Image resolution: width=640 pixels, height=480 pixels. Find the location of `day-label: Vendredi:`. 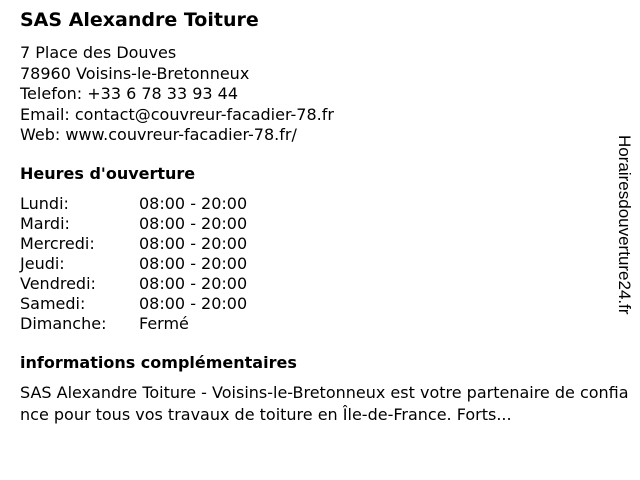

day-label: Vendredi: is located at coordinates (58, 283).